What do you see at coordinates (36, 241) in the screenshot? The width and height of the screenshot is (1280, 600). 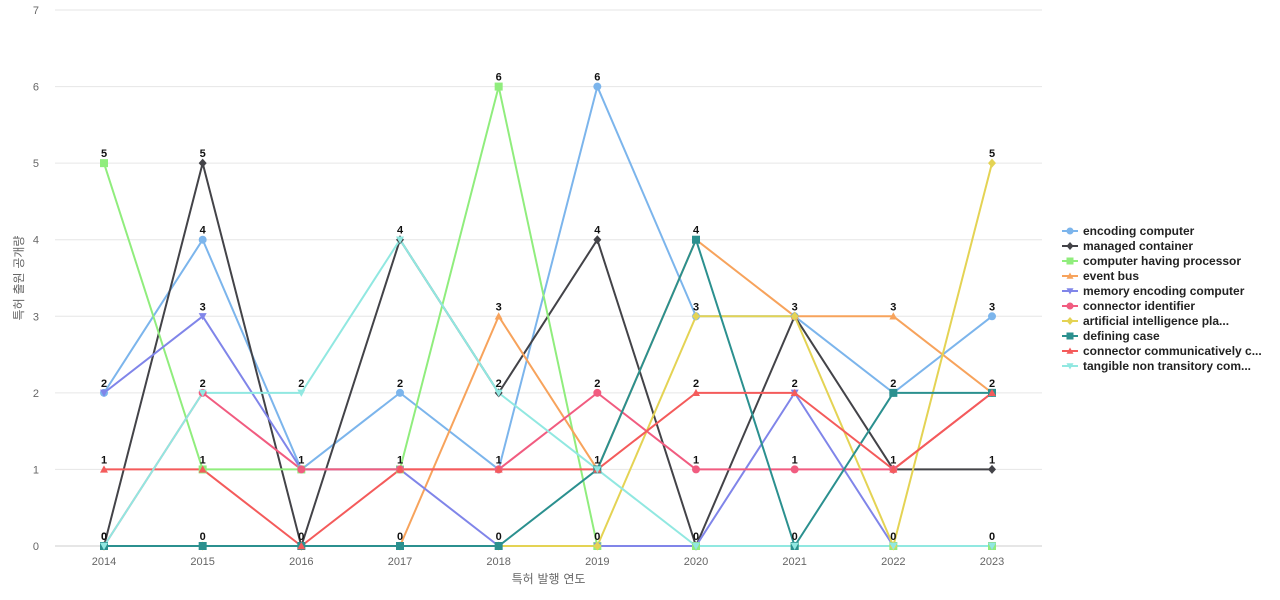 I see `y-tick-label: 4` at bounding box center [36, 241].